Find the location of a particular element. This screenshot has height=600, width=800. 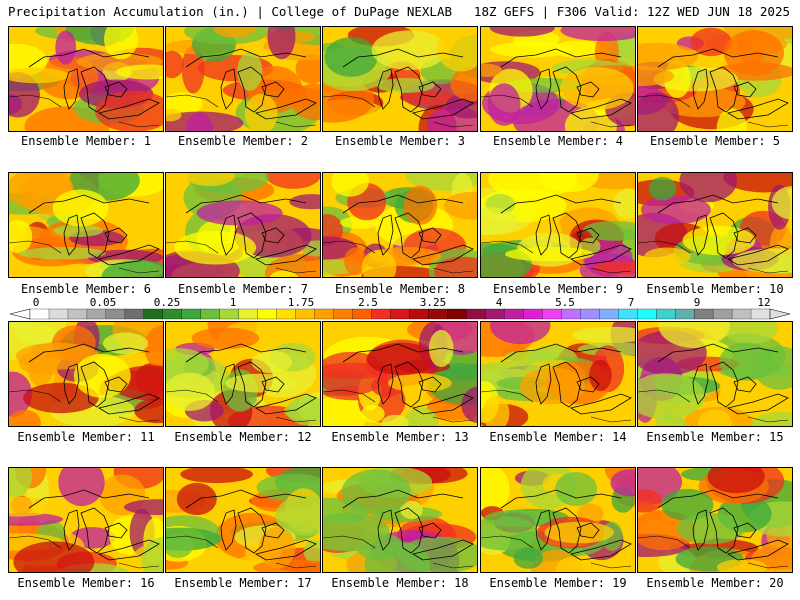

ensemble-member-8-caption: Ensemble Member: 8 is located at coordinates (400, 289).